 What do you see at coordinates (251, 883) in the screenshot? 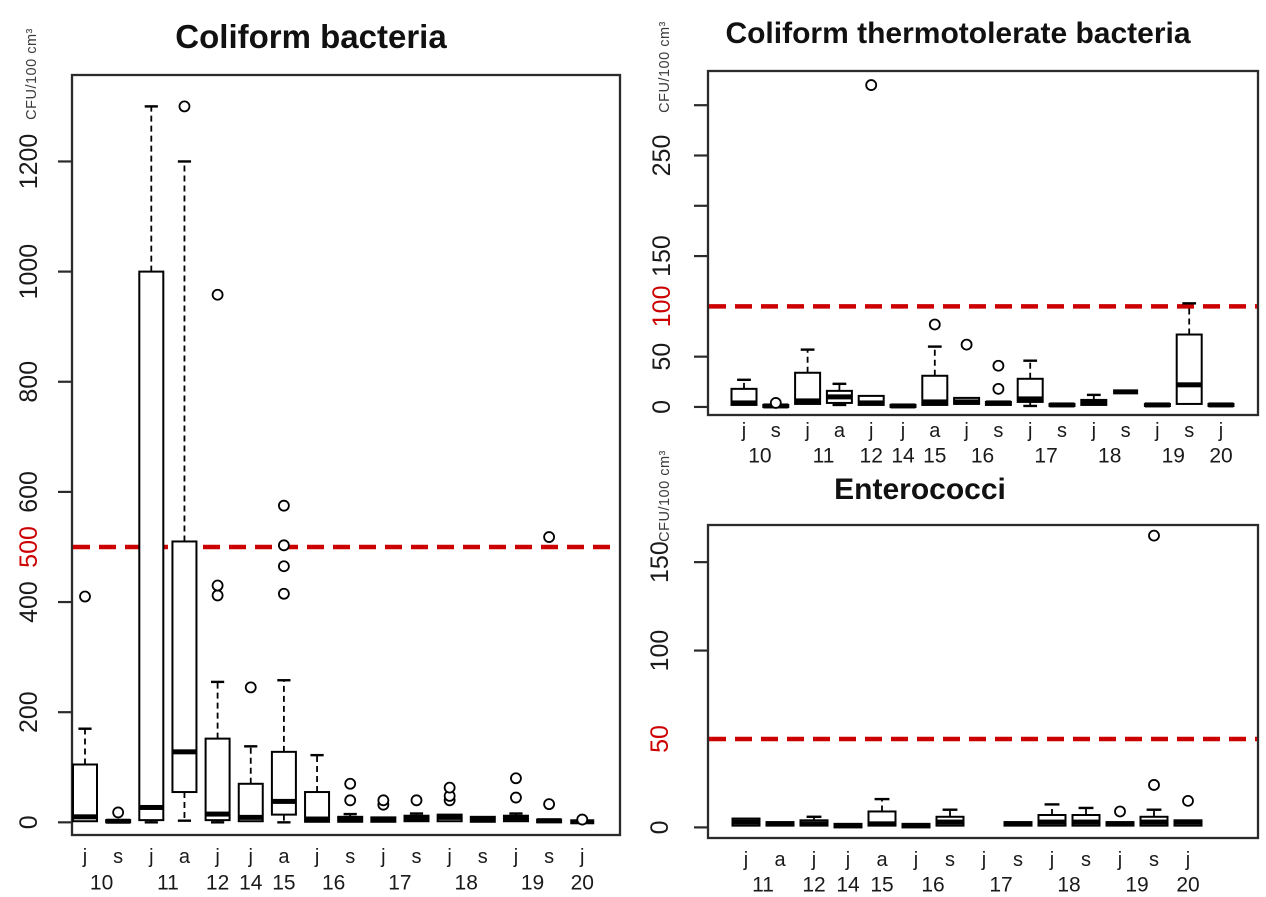
I see `x-year-label: 14` at bounding box center [251, 883].